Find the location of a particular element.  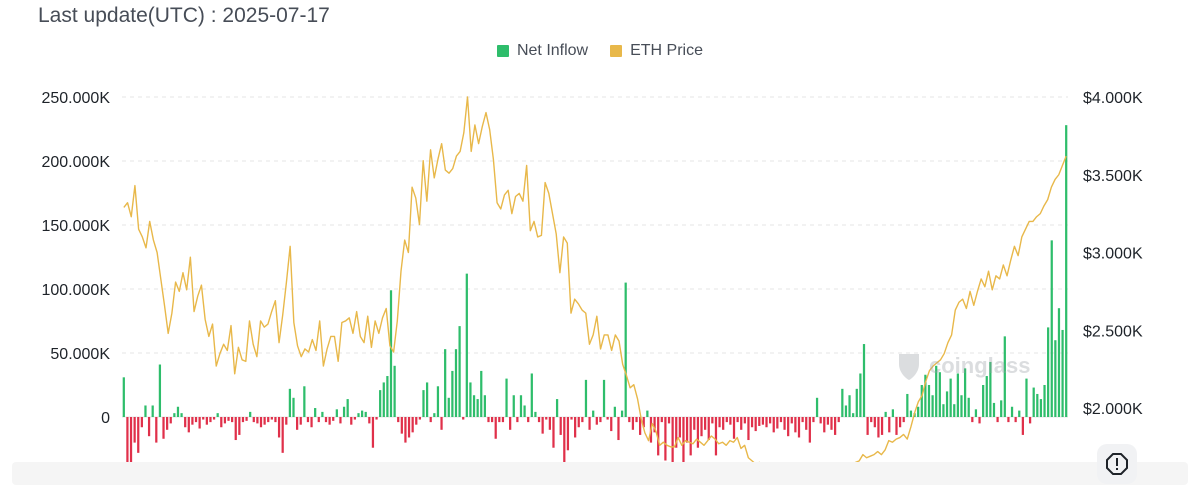

reset-zoom-button is located at coordinates (1117, 464).